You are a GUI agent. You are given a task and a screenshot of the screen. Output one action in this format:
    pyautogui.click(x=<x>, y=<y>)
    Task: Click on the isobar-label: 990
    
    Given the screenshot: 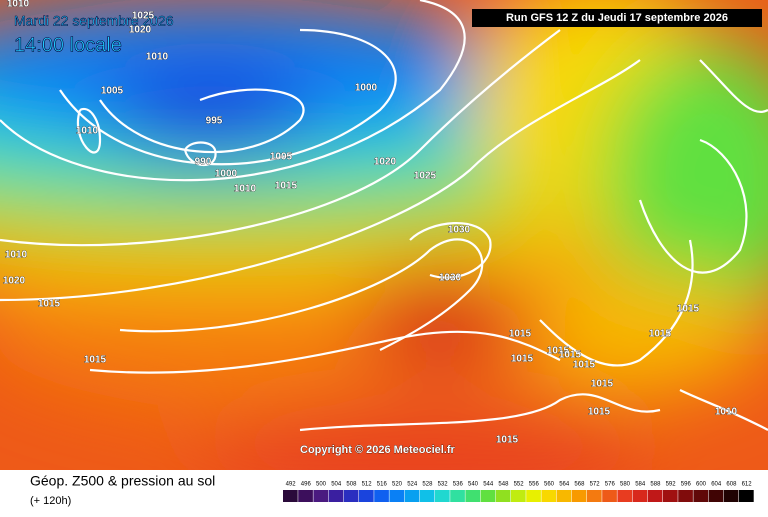 What is the action you would take?
    pyautogui.click(x=203, y=162)
    